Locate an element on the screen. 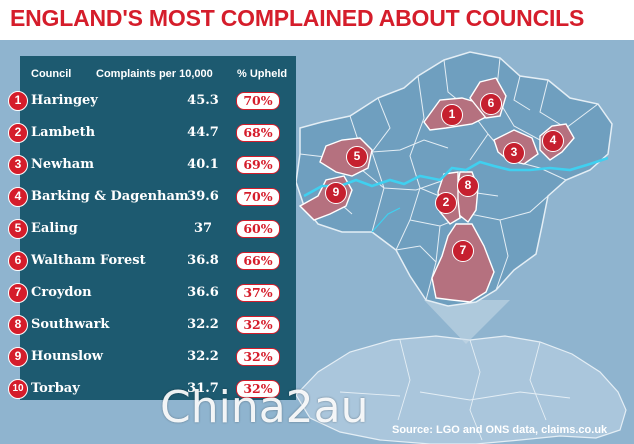 Image resolution: width=634 pixels, height=444 pixels. complaints-value: 45.3 is located at coordinates (203, 100).